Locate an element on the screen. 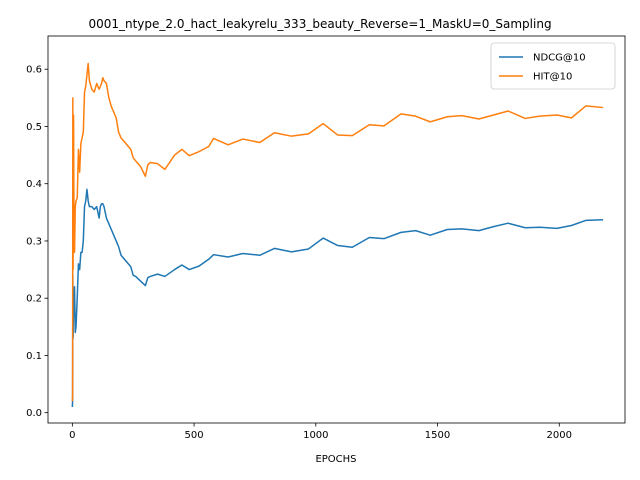 The image size is (640, 480). x-tick-label: 1500 is located at coordinates (437, 435).